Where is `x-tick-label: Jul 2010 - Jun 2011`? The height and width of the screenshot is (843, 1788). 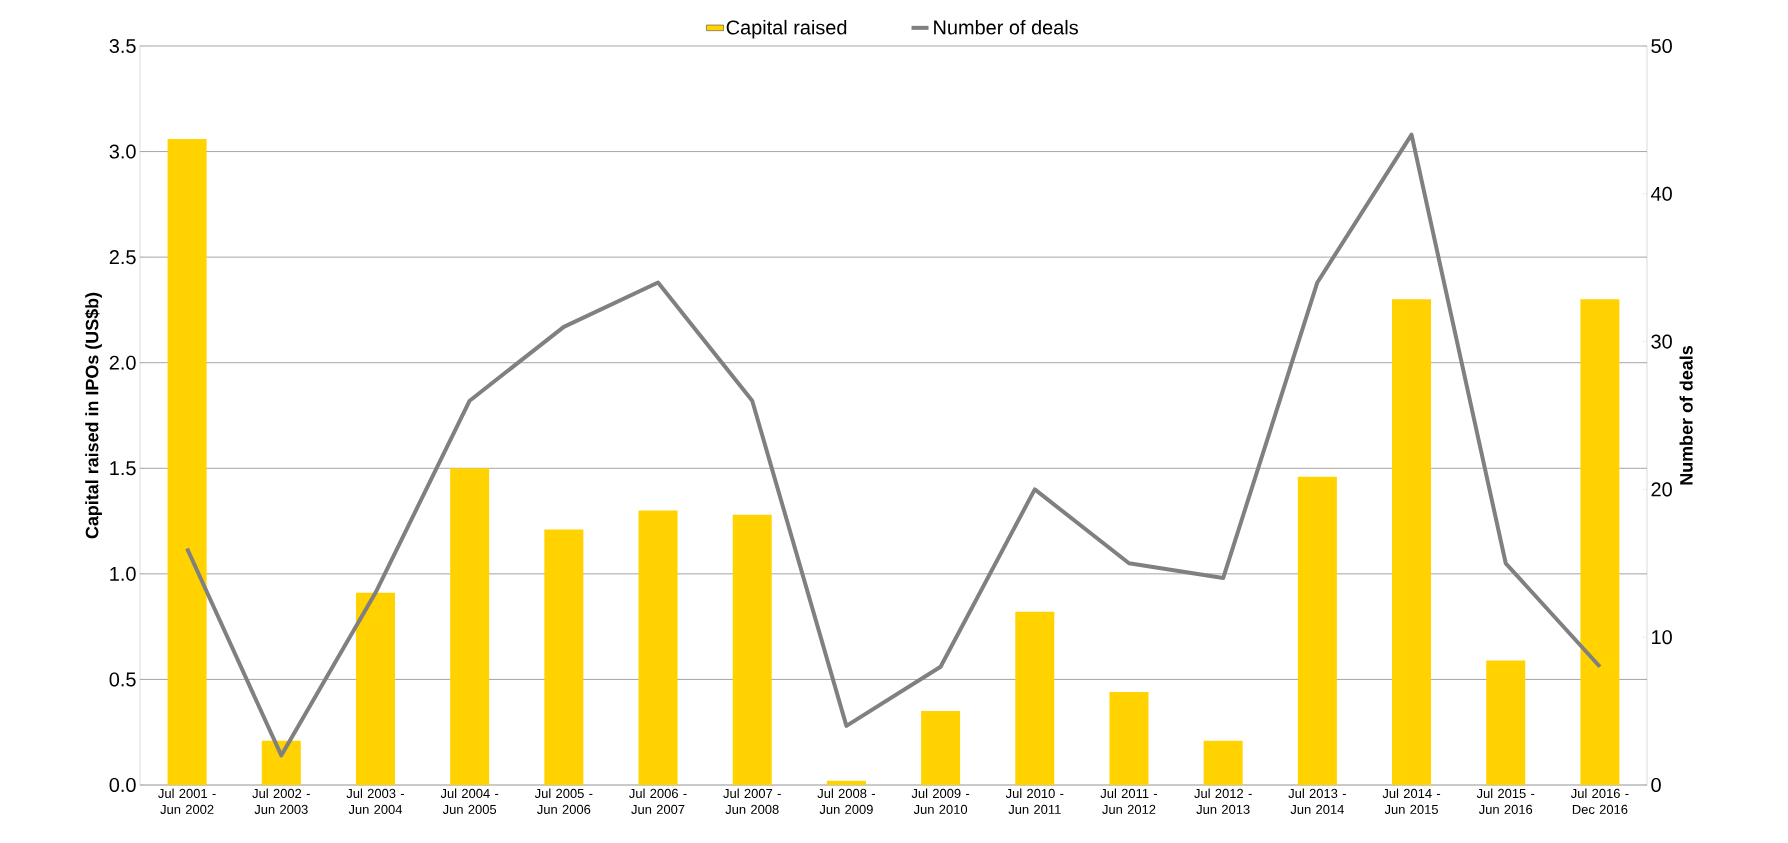 x-tick-label: Jul 2010 - Jun 2011 is located at coordinates (1034, 801).